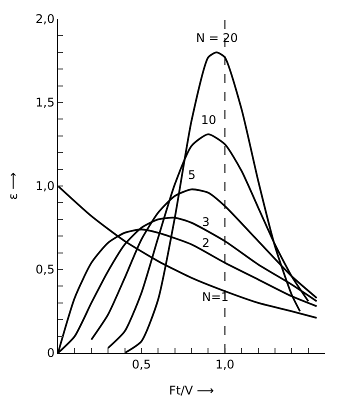 This screenshot has width=337, height=407. Describe the element at coordinates (45, 269) in the screenshot. I see `y-tick-label: 0,5` at that location.